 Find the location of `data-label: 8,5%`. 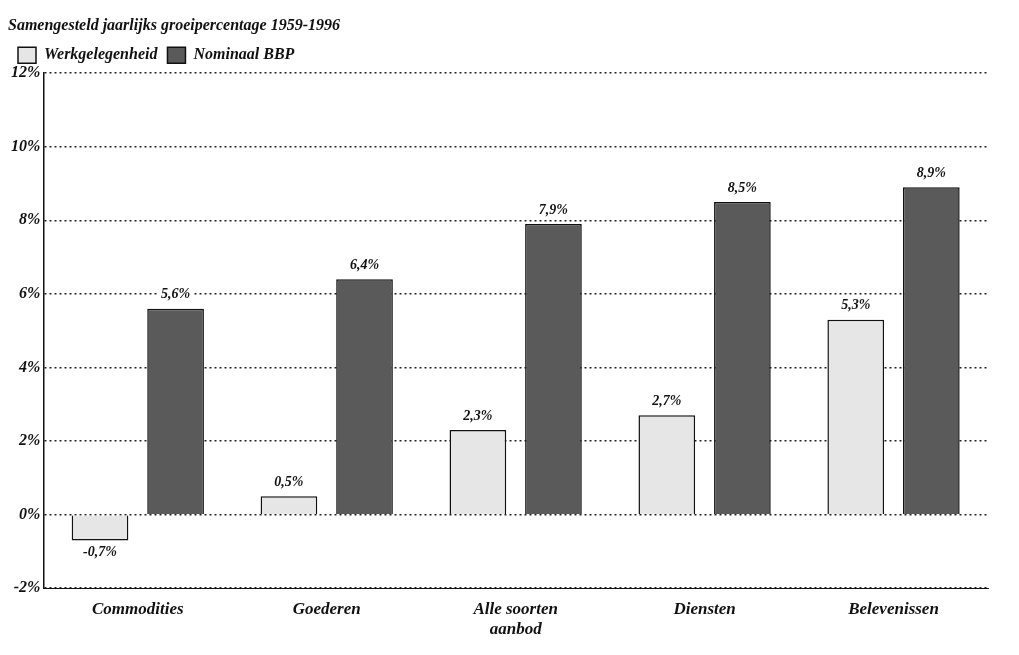

data-label: 8,5% is located at coordinates (742, 187).